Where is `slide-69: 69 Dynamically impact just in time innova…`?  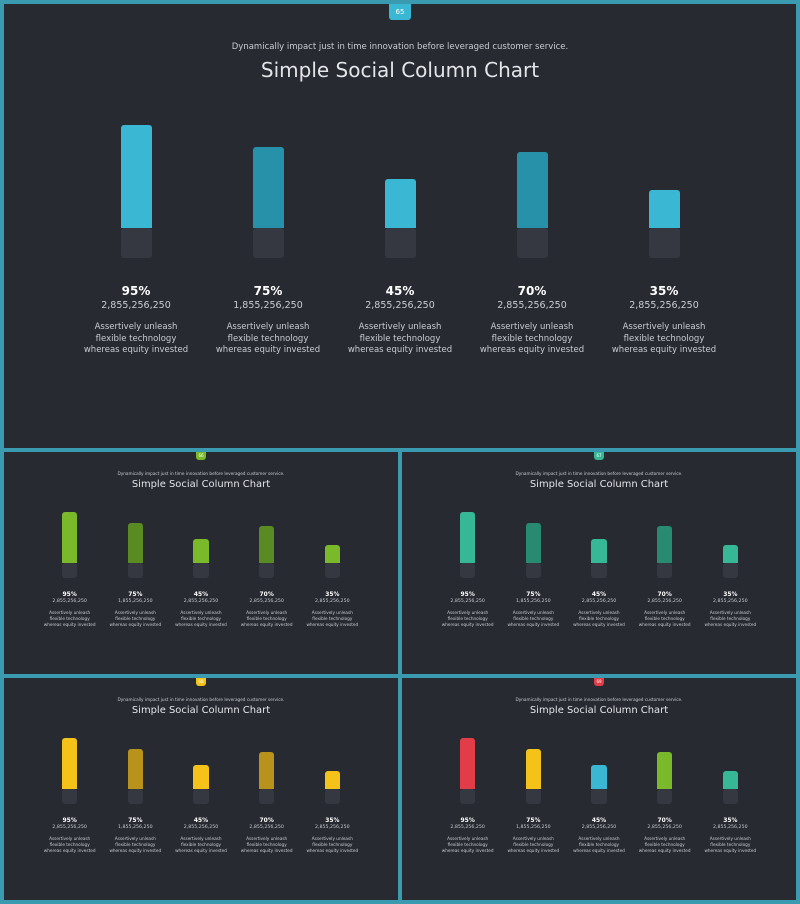 slide-69: 69 Dynamically impact just in time innova… is located at coordinates (599, 789).